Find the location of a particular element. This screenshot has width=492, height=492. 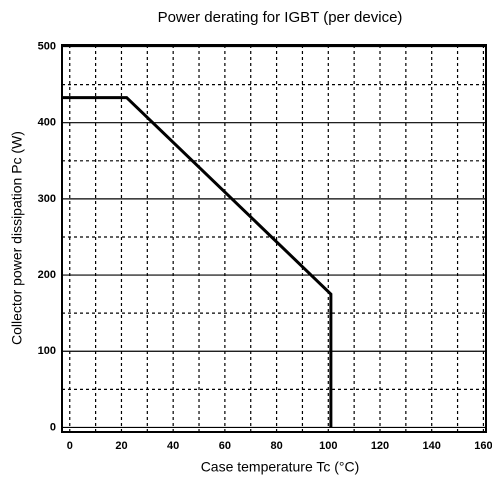

x-tick-label: 80 is located at coordinates (276, 446).